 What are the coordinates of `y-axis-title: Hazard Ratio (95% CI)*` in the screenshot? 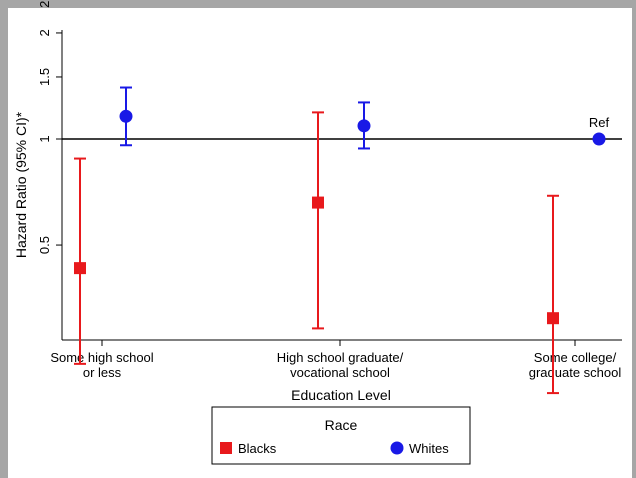 It's located at (21, 184).